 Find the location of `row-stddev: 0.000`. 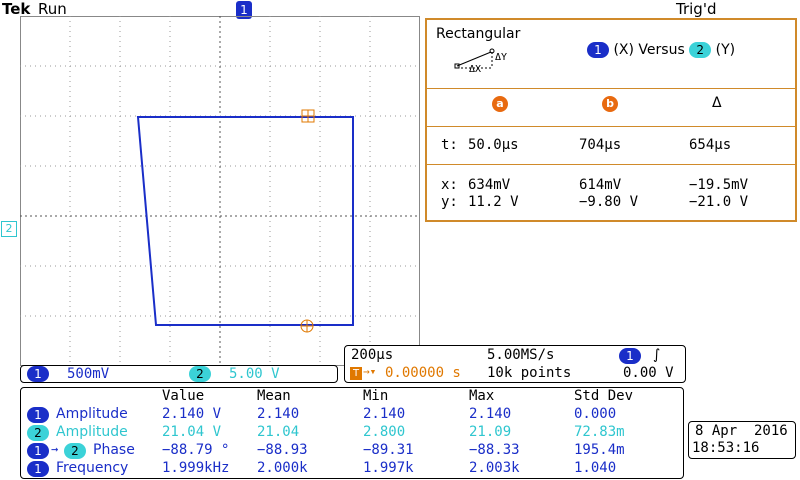

row-stddev: 0.000 is located at coordinates (595, 414).